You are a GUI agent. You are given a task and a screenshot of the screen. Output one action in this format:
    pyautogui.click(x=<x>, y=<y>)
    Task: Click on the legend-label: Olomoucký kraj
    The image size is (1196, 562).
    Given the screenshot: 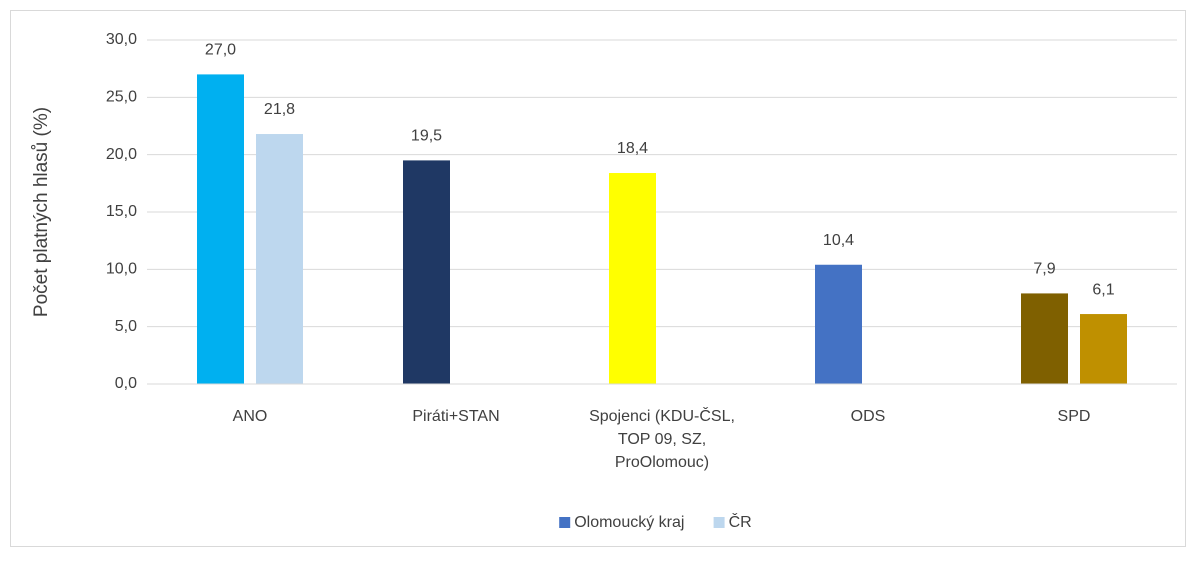 What is the action you would take?
    pyautogui.click(x=629, y=522)
    